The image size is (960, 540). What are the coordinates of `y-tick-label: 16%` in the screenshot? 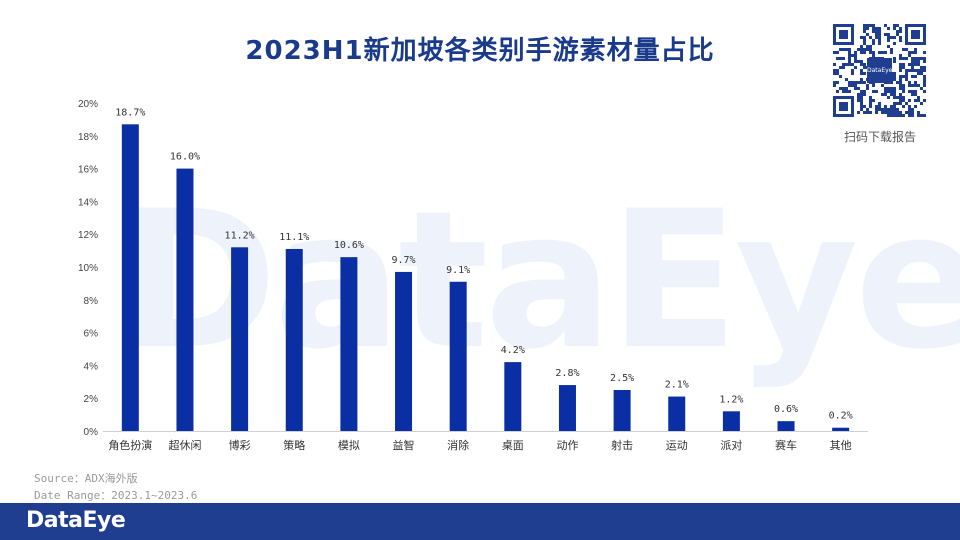 It's located at (88, 170).